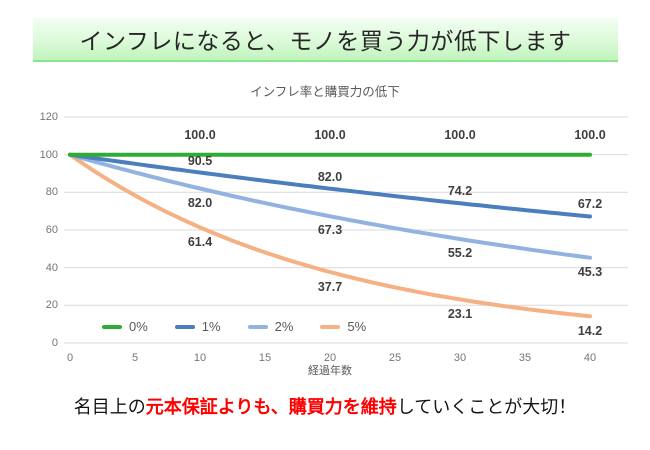  What do you see at coordinates (200, 358) in the screenshot?
I see `x-tick-label: 10` at bounding box center [200, 358].